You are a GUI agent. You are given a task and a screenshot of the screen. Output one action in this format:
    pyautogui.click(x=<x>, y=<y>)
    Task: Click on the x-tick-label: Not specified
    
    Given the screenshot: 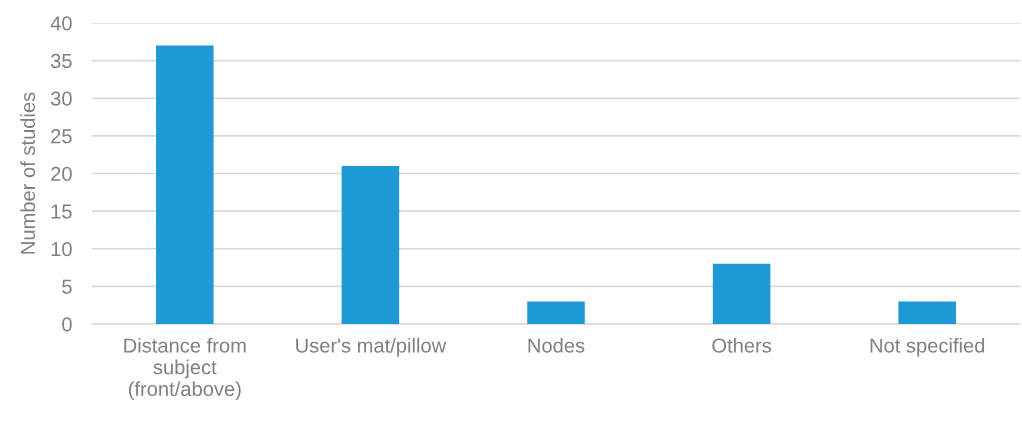 What is the action you would take?
    pyautogui.click(x=927, y=347)
    